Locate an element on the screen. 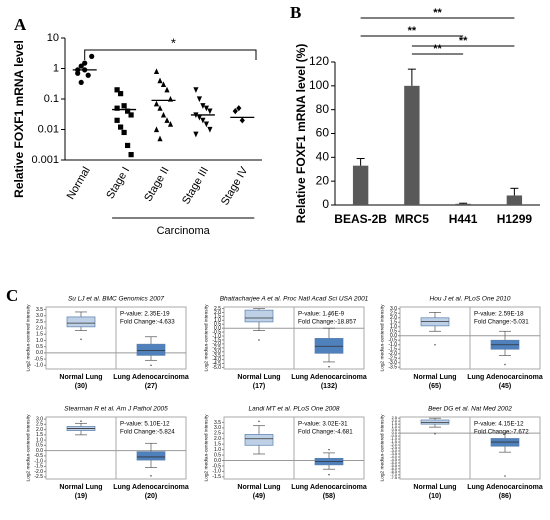 The width and height of the screenshot is (550, 520). x-tick-label: Stage III is located at coordinates (195, 185).